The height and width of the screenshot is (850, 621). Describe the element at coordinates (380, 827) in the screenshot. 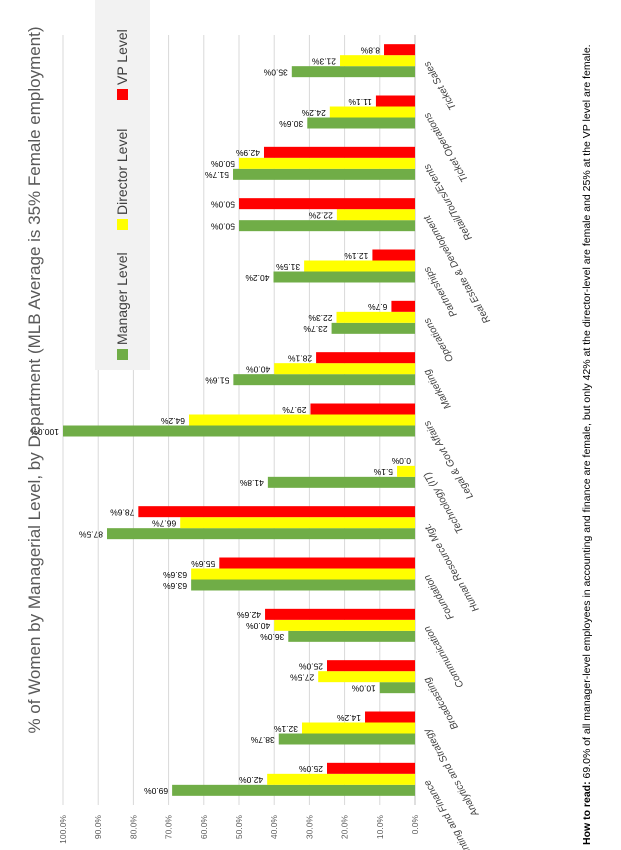

I see `y-tick-label: 10.0%` at that location.